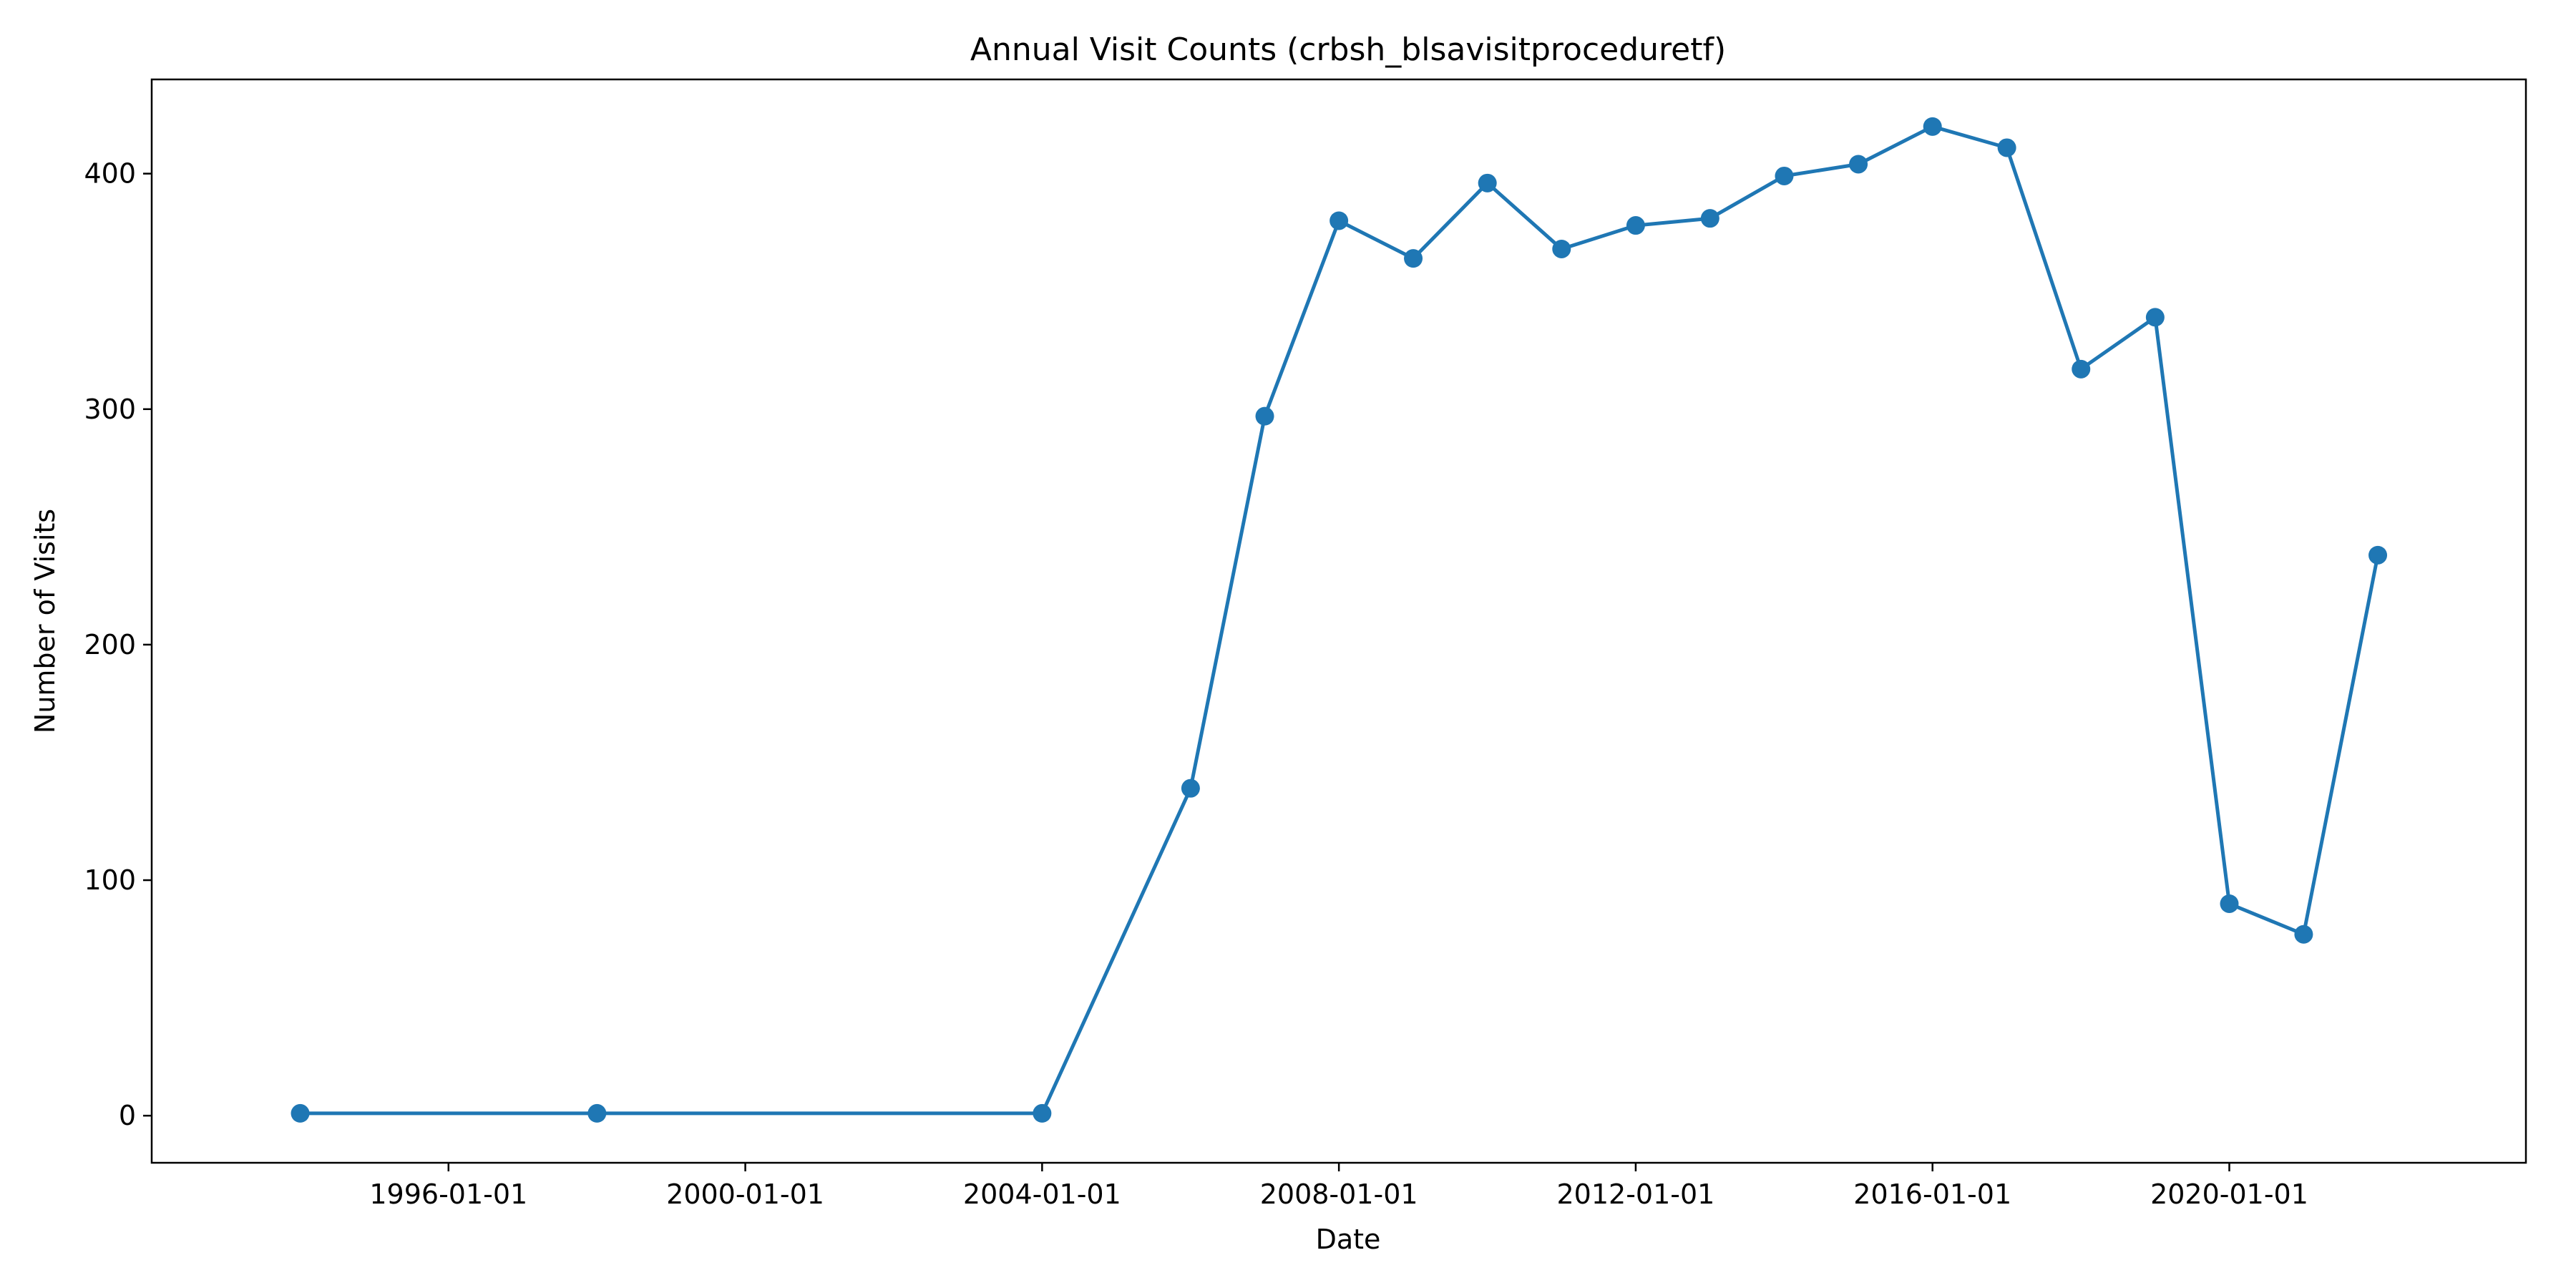 Image resolution: width=2576 pixels, height=1288 pixels. Describe the element at coordinates (1636, 1194) in the screenshot. I see `x-tick-label: 2012-01-01` at that location.